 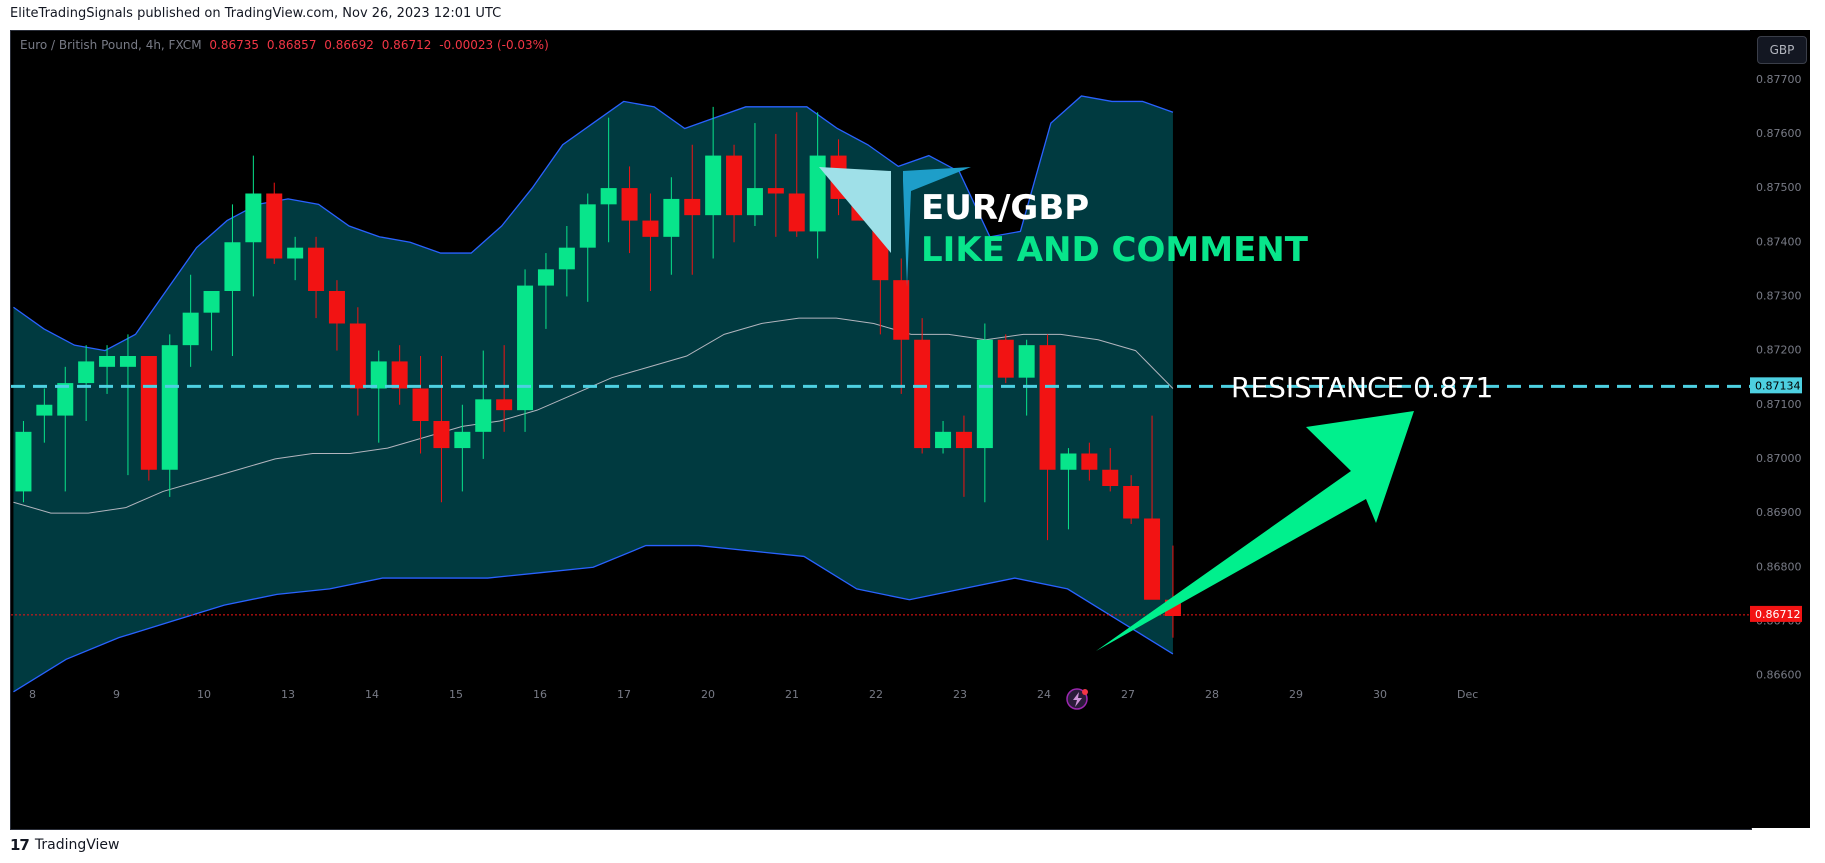 What do you see at coordinates (855, 210) in the screenshot?
I see `logo-left-wing` at bounding box center [855, 210].